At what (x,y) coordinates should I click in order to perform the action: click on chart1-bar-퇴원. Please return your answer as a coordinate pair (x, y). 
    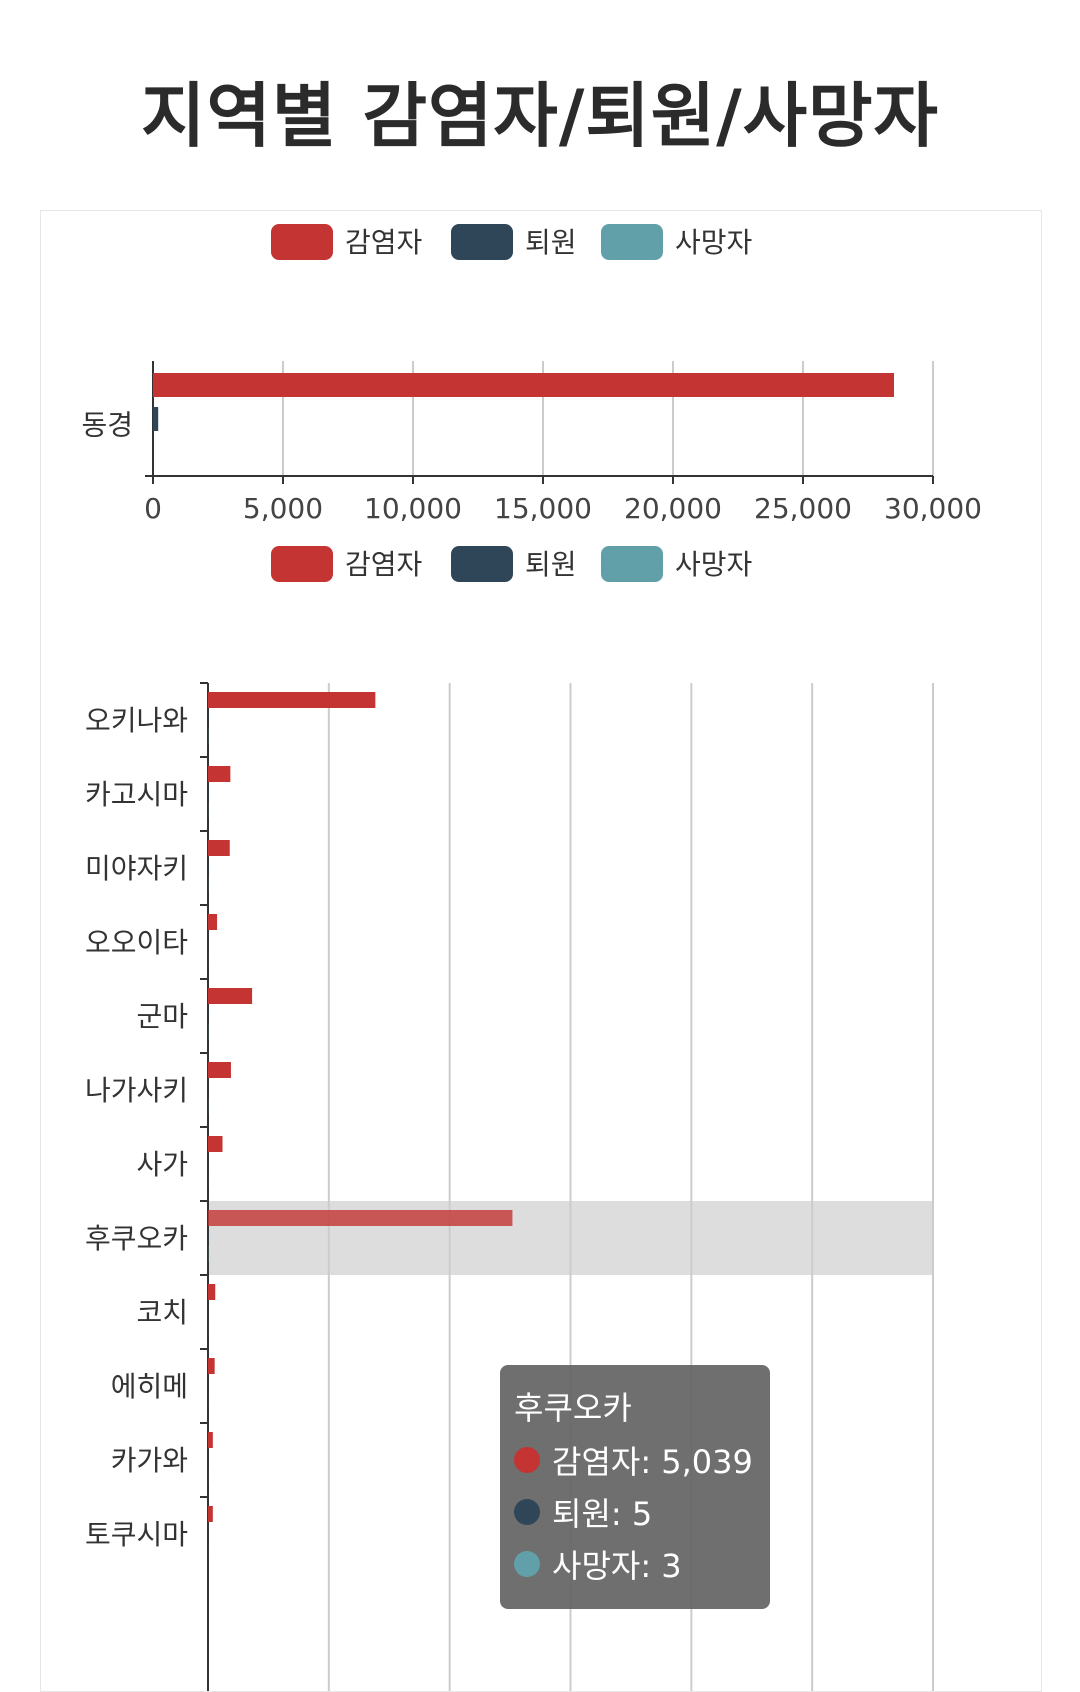
    Looking at the image, I should click on (155, 419).